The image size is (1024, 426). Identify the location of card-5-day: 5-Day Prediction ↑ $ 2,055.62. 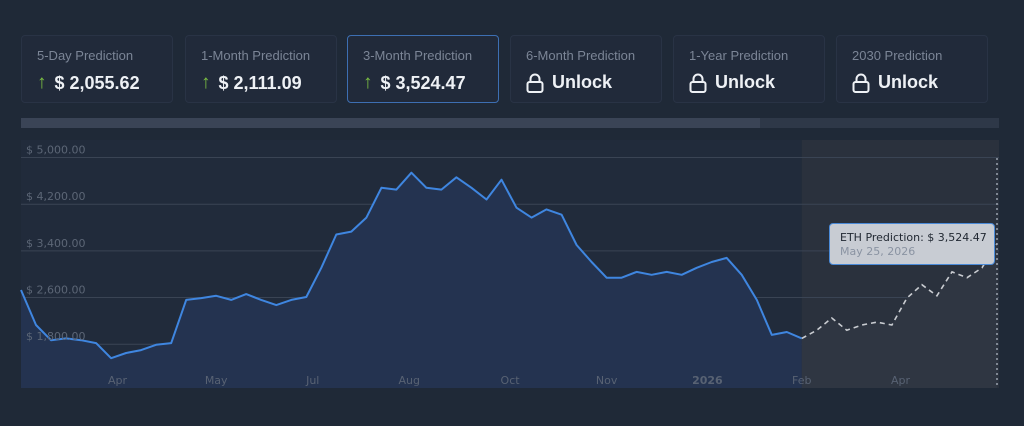
(97, 69).